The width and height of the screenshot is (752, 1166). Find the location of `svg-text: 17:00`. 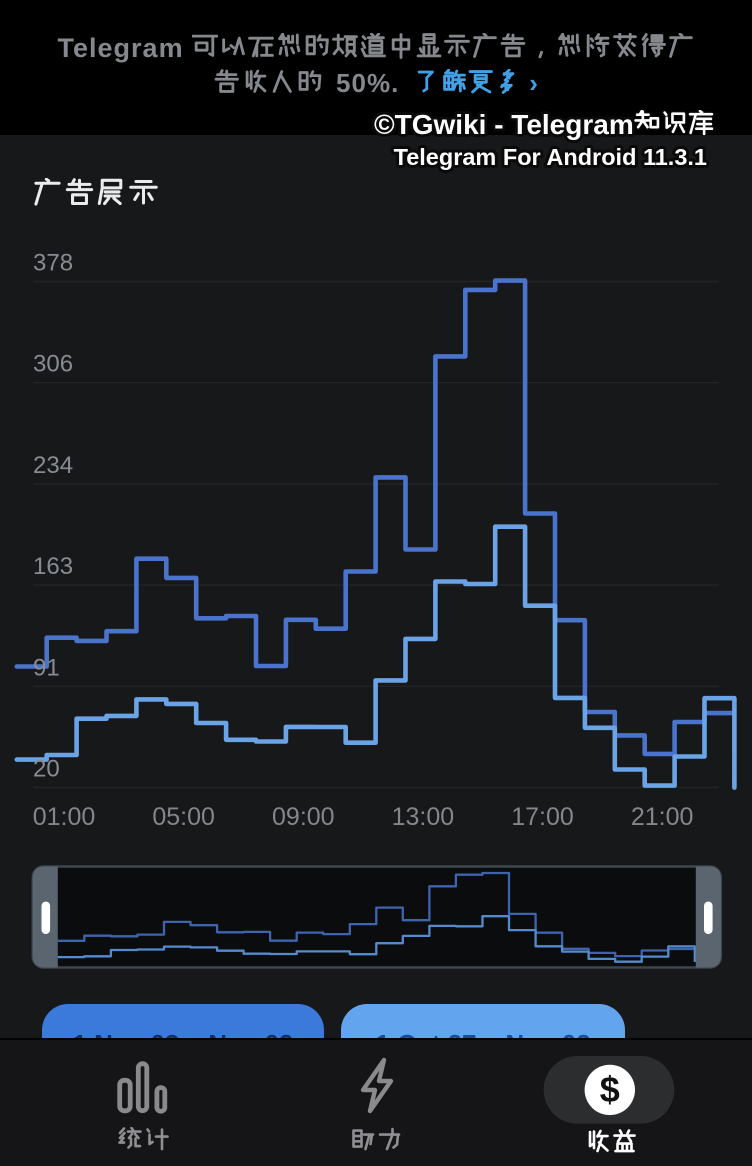

svg-text: 17:00 is located at coordinates (542, 817).